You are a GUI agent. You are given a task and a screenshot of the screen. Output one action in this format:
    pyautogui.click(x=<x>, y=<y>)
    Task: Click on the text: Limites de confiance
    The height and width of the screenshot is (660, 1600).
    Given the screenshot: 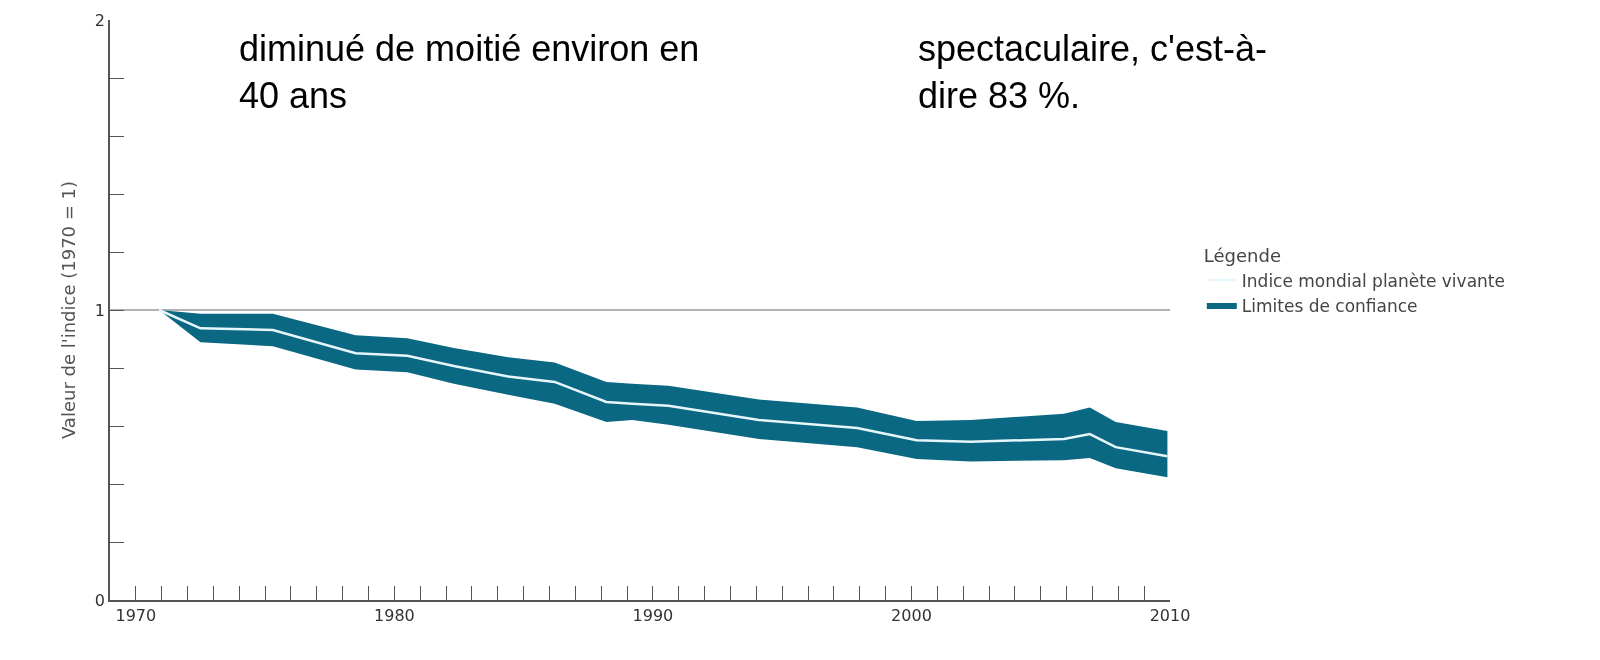 What is the action you would take?
    pyautogui.click(x=1329, y=305)
    